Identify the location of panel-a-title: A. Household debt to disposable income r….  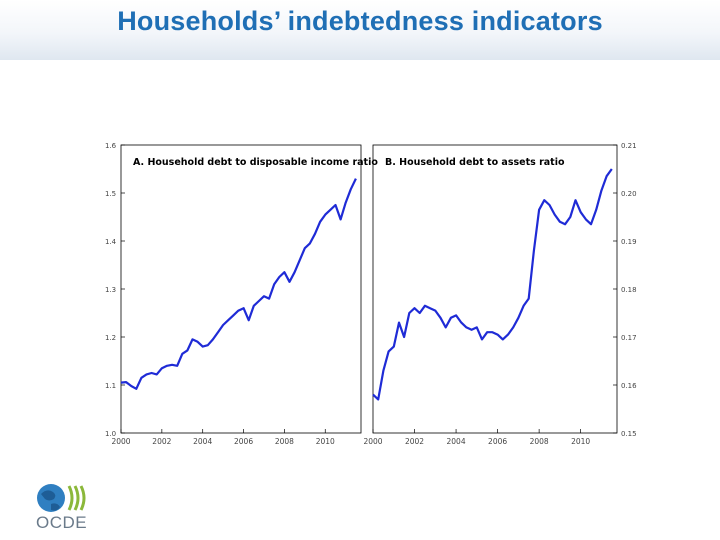
(255, 162).